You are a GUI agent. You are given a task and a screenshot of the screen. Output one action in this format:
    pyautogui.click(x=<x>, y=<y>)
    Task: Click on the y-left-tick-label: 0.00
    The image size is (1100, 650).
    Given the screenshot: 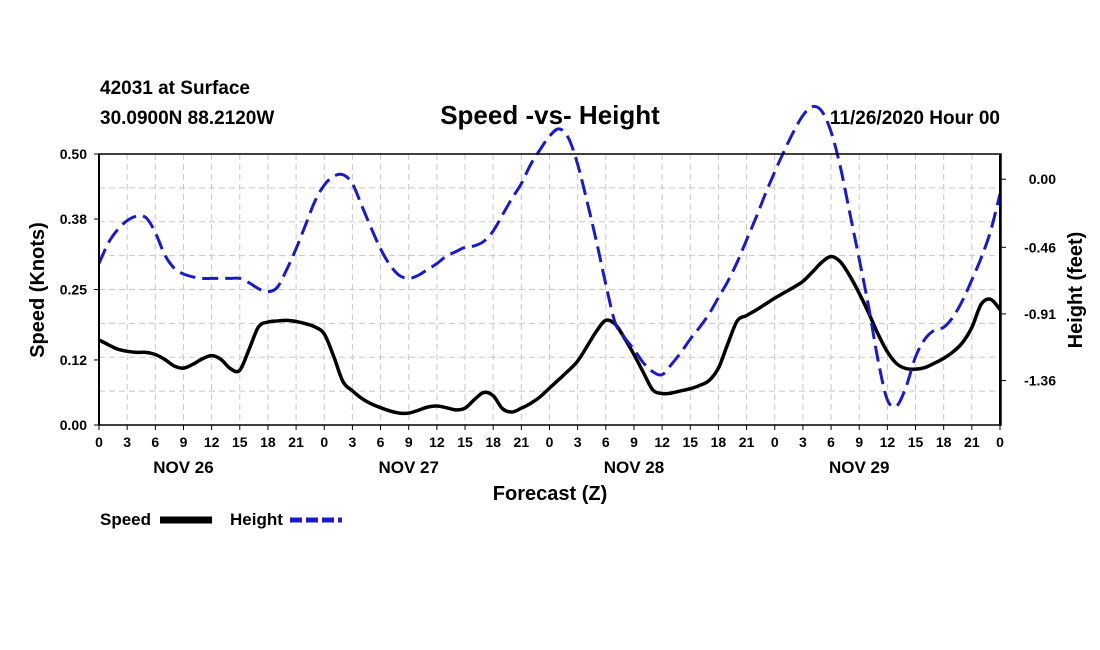 What is the action you would take?
    pyautogui.click(x=73, y=425)
    